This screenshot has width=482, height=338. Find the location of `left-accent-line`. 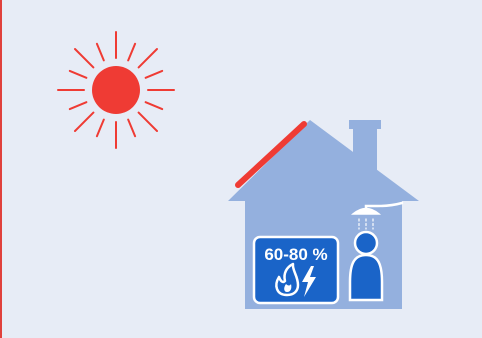

left-accent-line is located at coordinates (1, 169).